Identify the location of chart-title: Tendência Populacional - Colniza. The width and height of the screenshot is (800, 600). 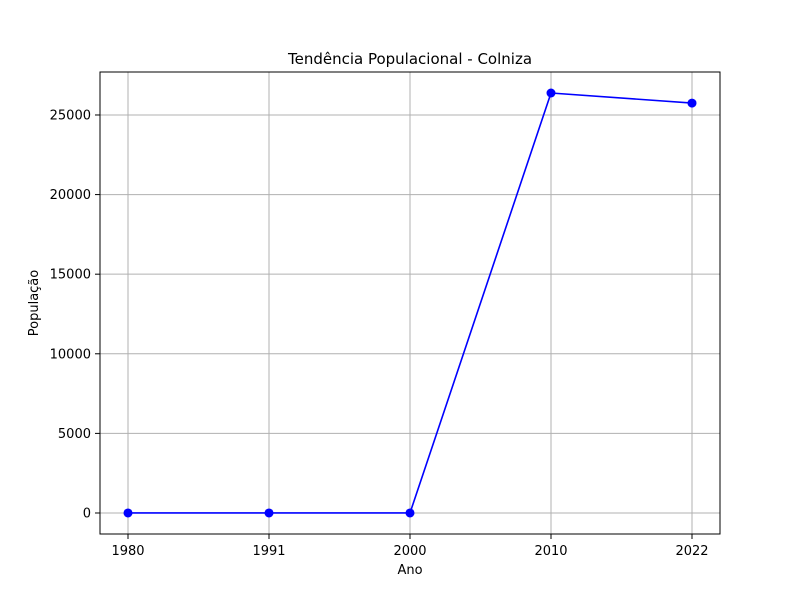
(409, 59).